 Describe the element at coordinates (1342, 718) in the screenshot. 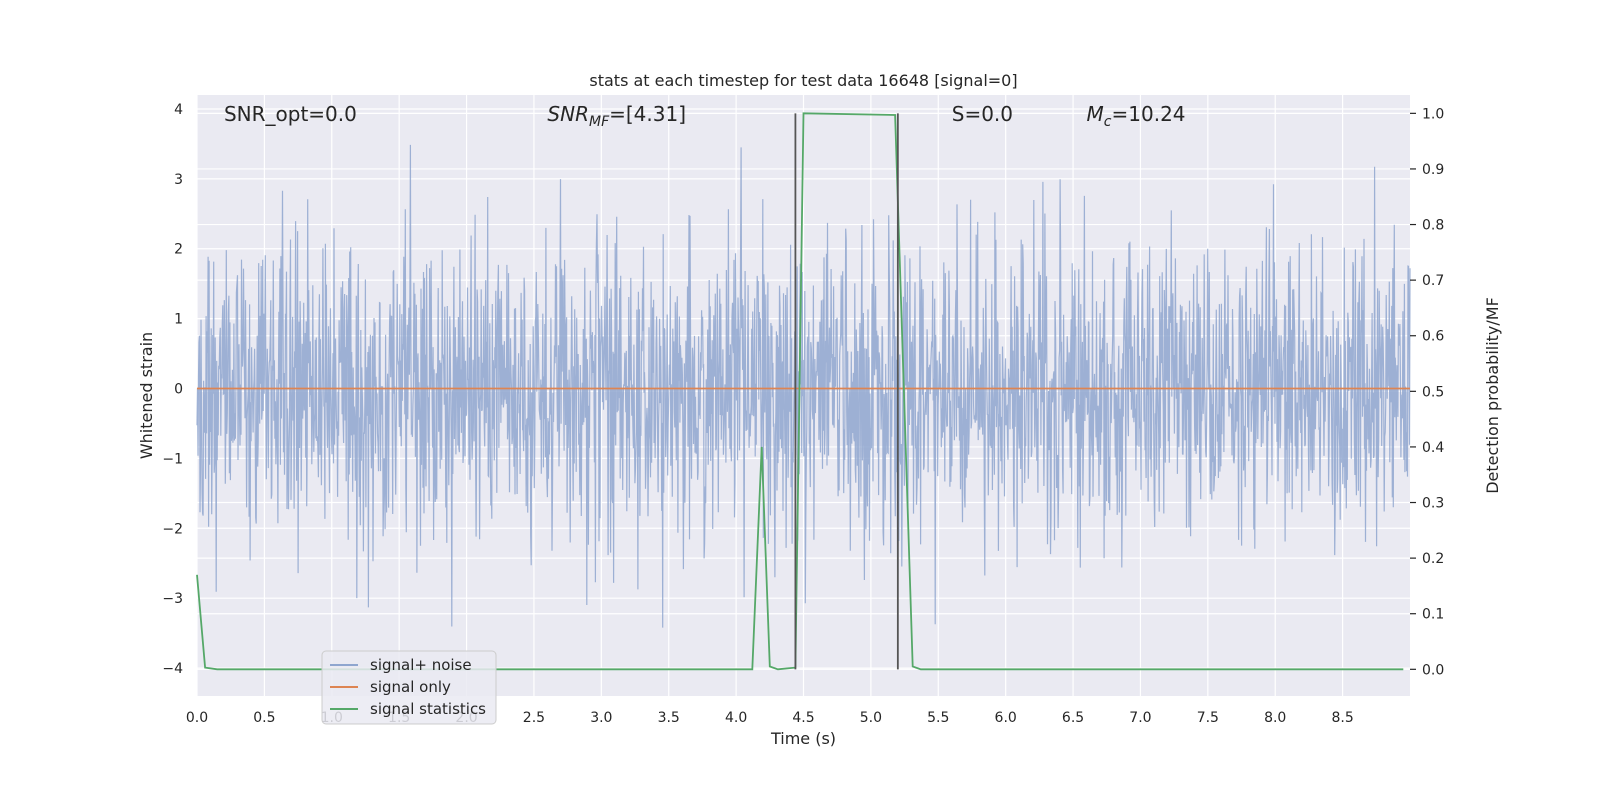

I see `x-tick-label: 8.5` at that location.